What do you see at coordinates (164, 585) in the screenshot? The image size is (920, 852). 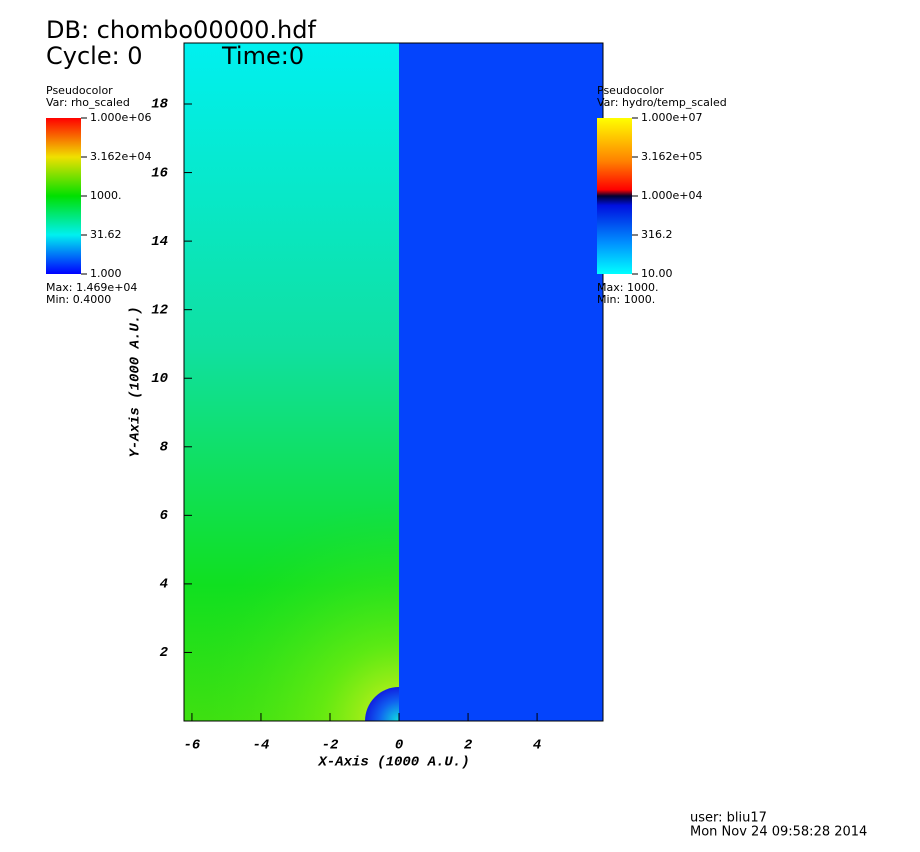 I see `y-tick-label: 4` at bounding box center [164, 585].